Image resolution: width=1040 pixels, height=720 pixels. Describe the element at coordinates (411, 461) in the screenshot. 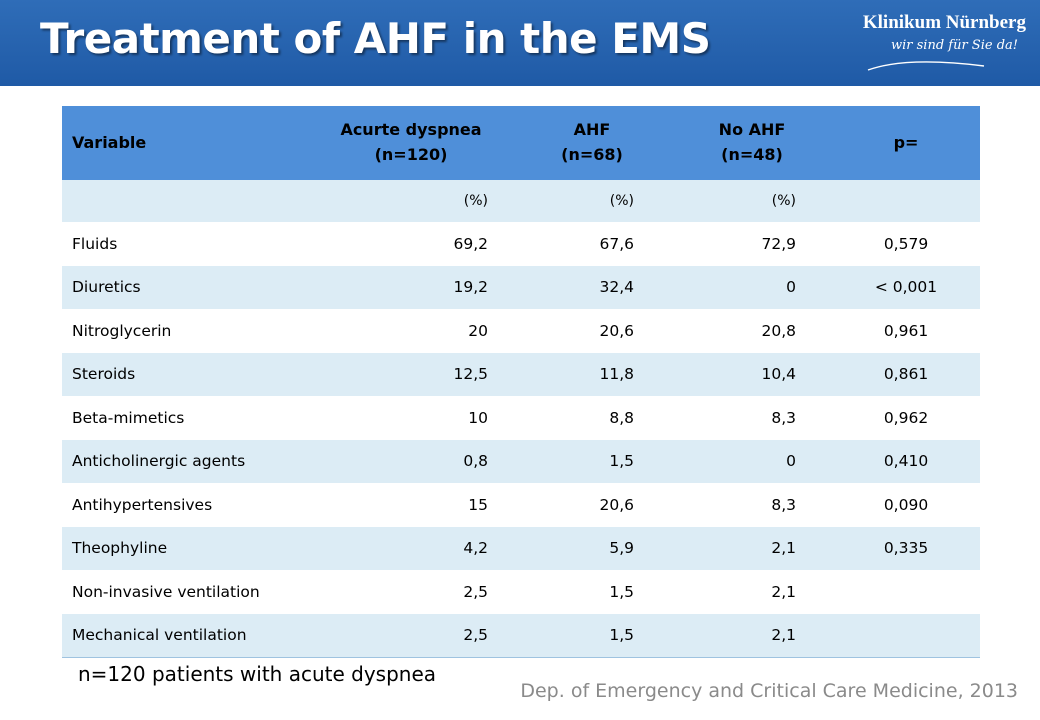

I see `acute-dyspnea-cell: 0,8` at that location.